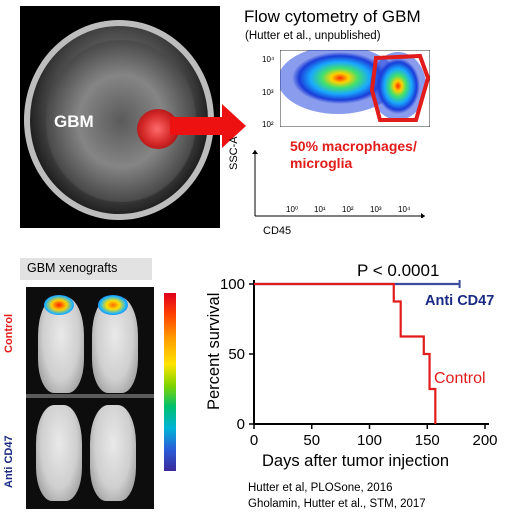 The image size is (527, 518). Describe the element at coordinates (241, 424) in the screenshot. I see `y-tick-label: 0` at that location.